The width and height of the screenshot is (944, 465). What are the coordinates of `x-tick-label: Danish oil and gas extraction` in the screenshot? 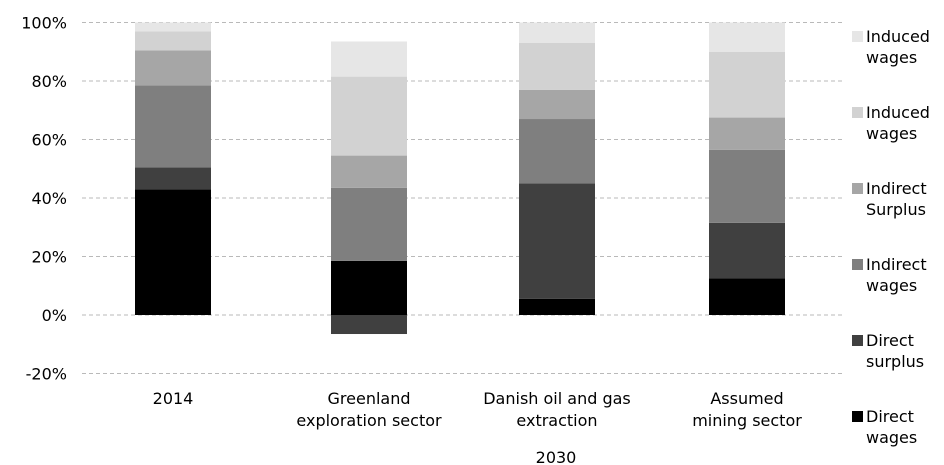 It's located at (557, 409).